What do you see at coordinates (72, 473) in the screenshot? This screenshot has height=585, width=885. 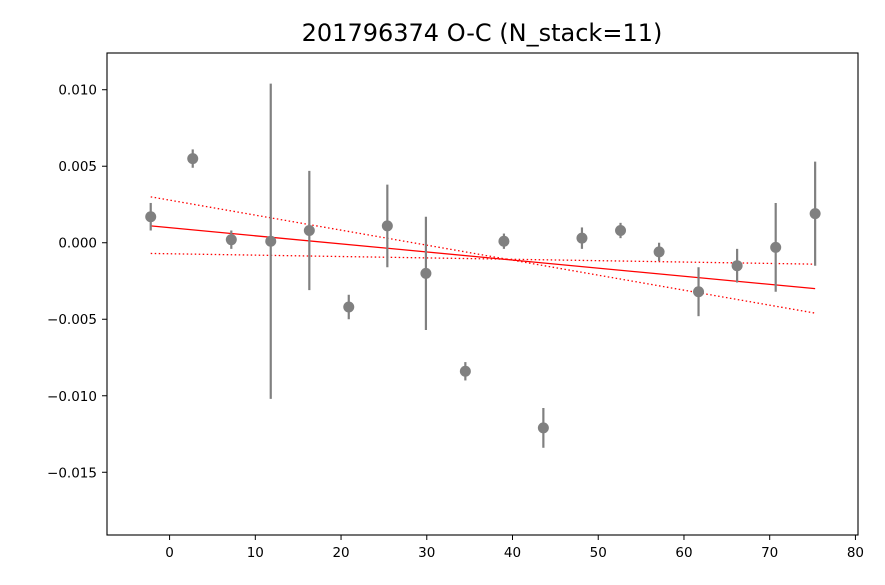 I see `y-tick-label: −0.015` at bounding box center [72, 473].